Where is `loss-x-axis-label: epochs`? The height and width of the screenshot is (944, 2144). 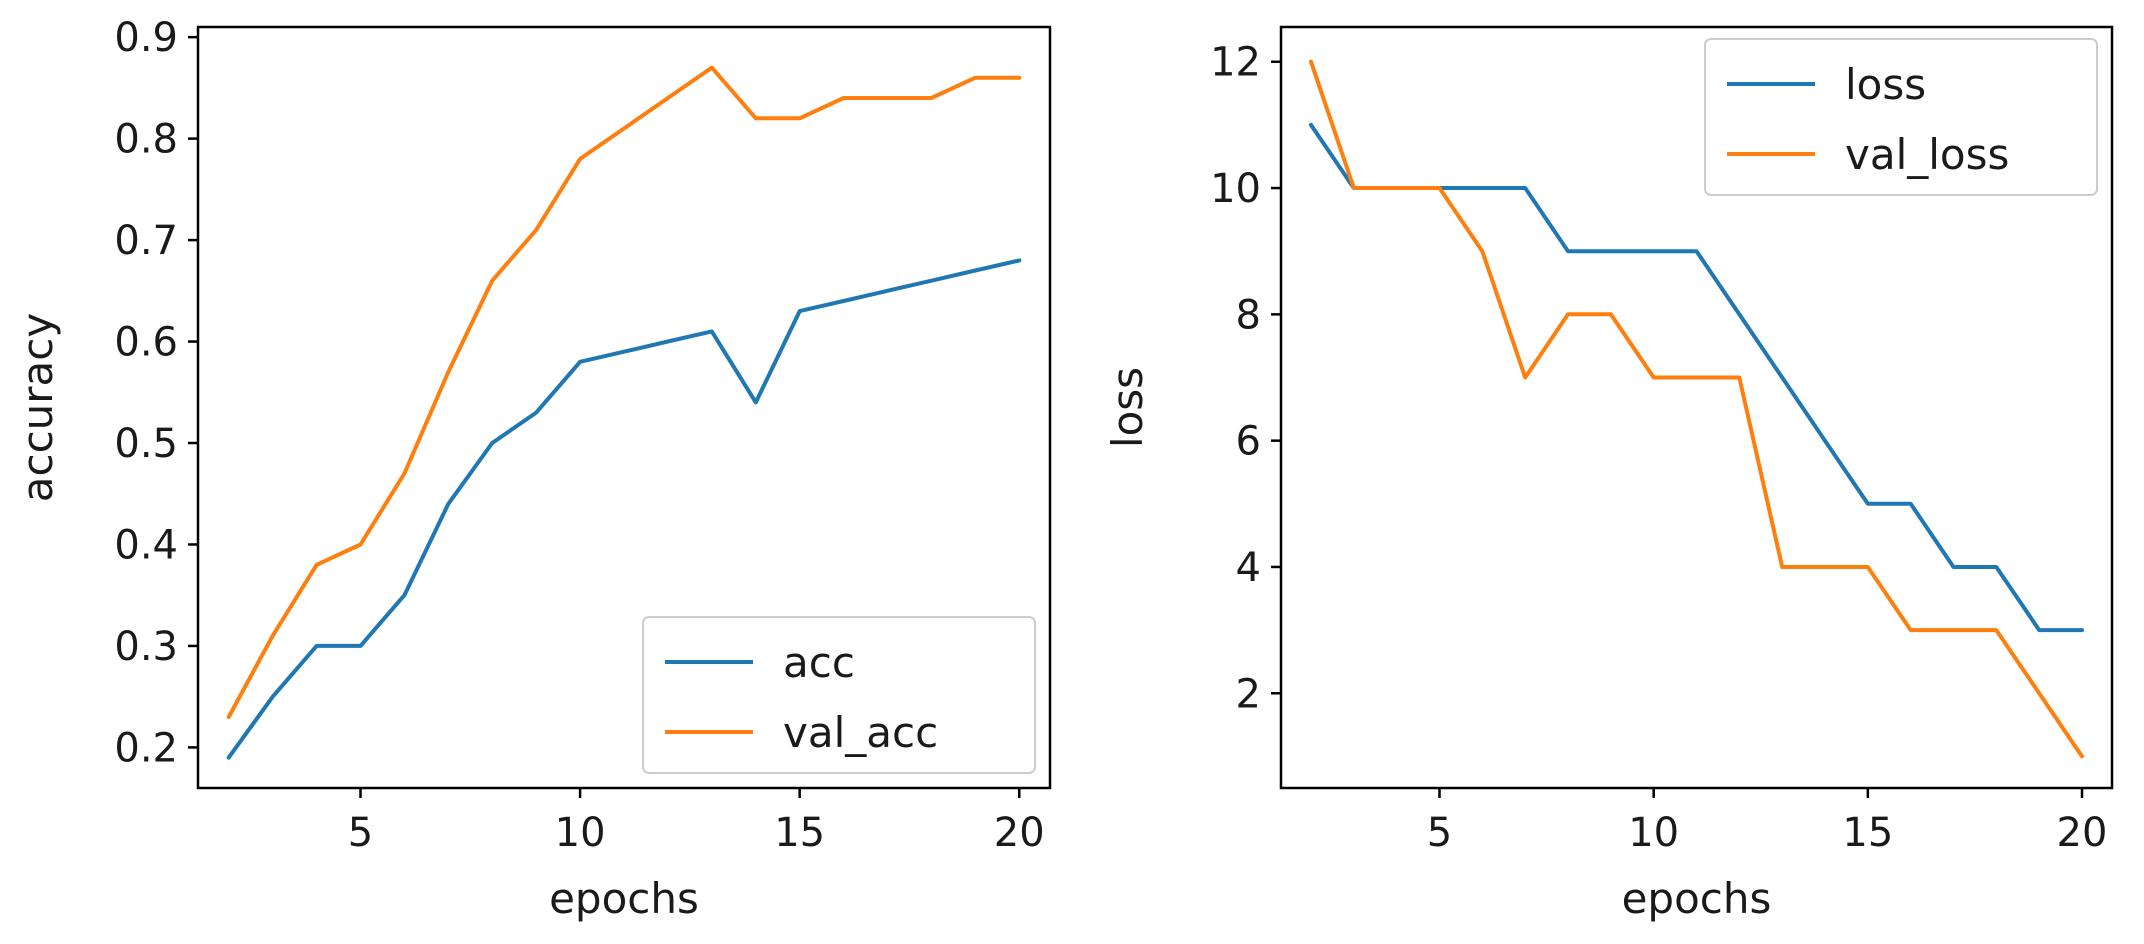 loss-x-axis-label: epochs is located at coordinates (1697, 898).